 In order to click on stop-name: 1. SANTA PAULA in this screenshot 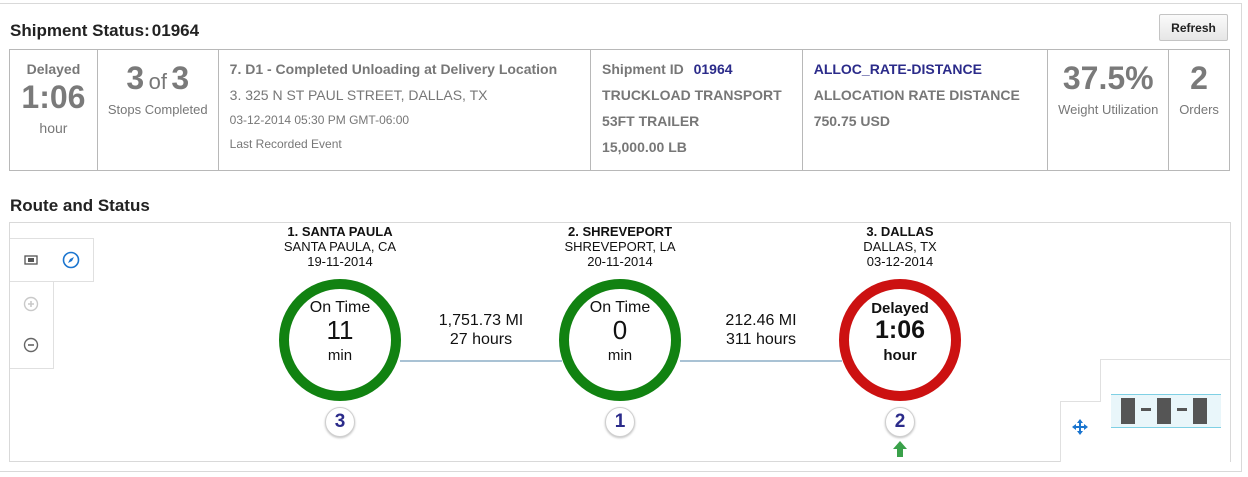, I will do `click(340, 231)`.